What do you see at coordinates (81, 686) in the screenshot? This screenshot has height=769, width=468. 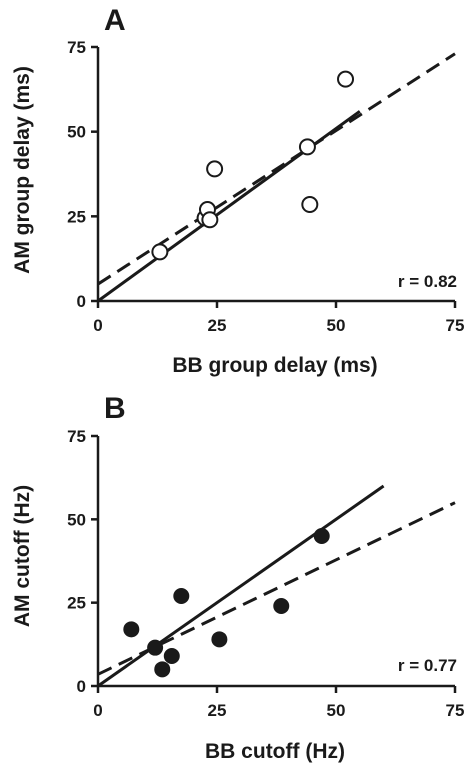 I see `panel-b-y-tick-label: 0` at bounding box center [81, 686].